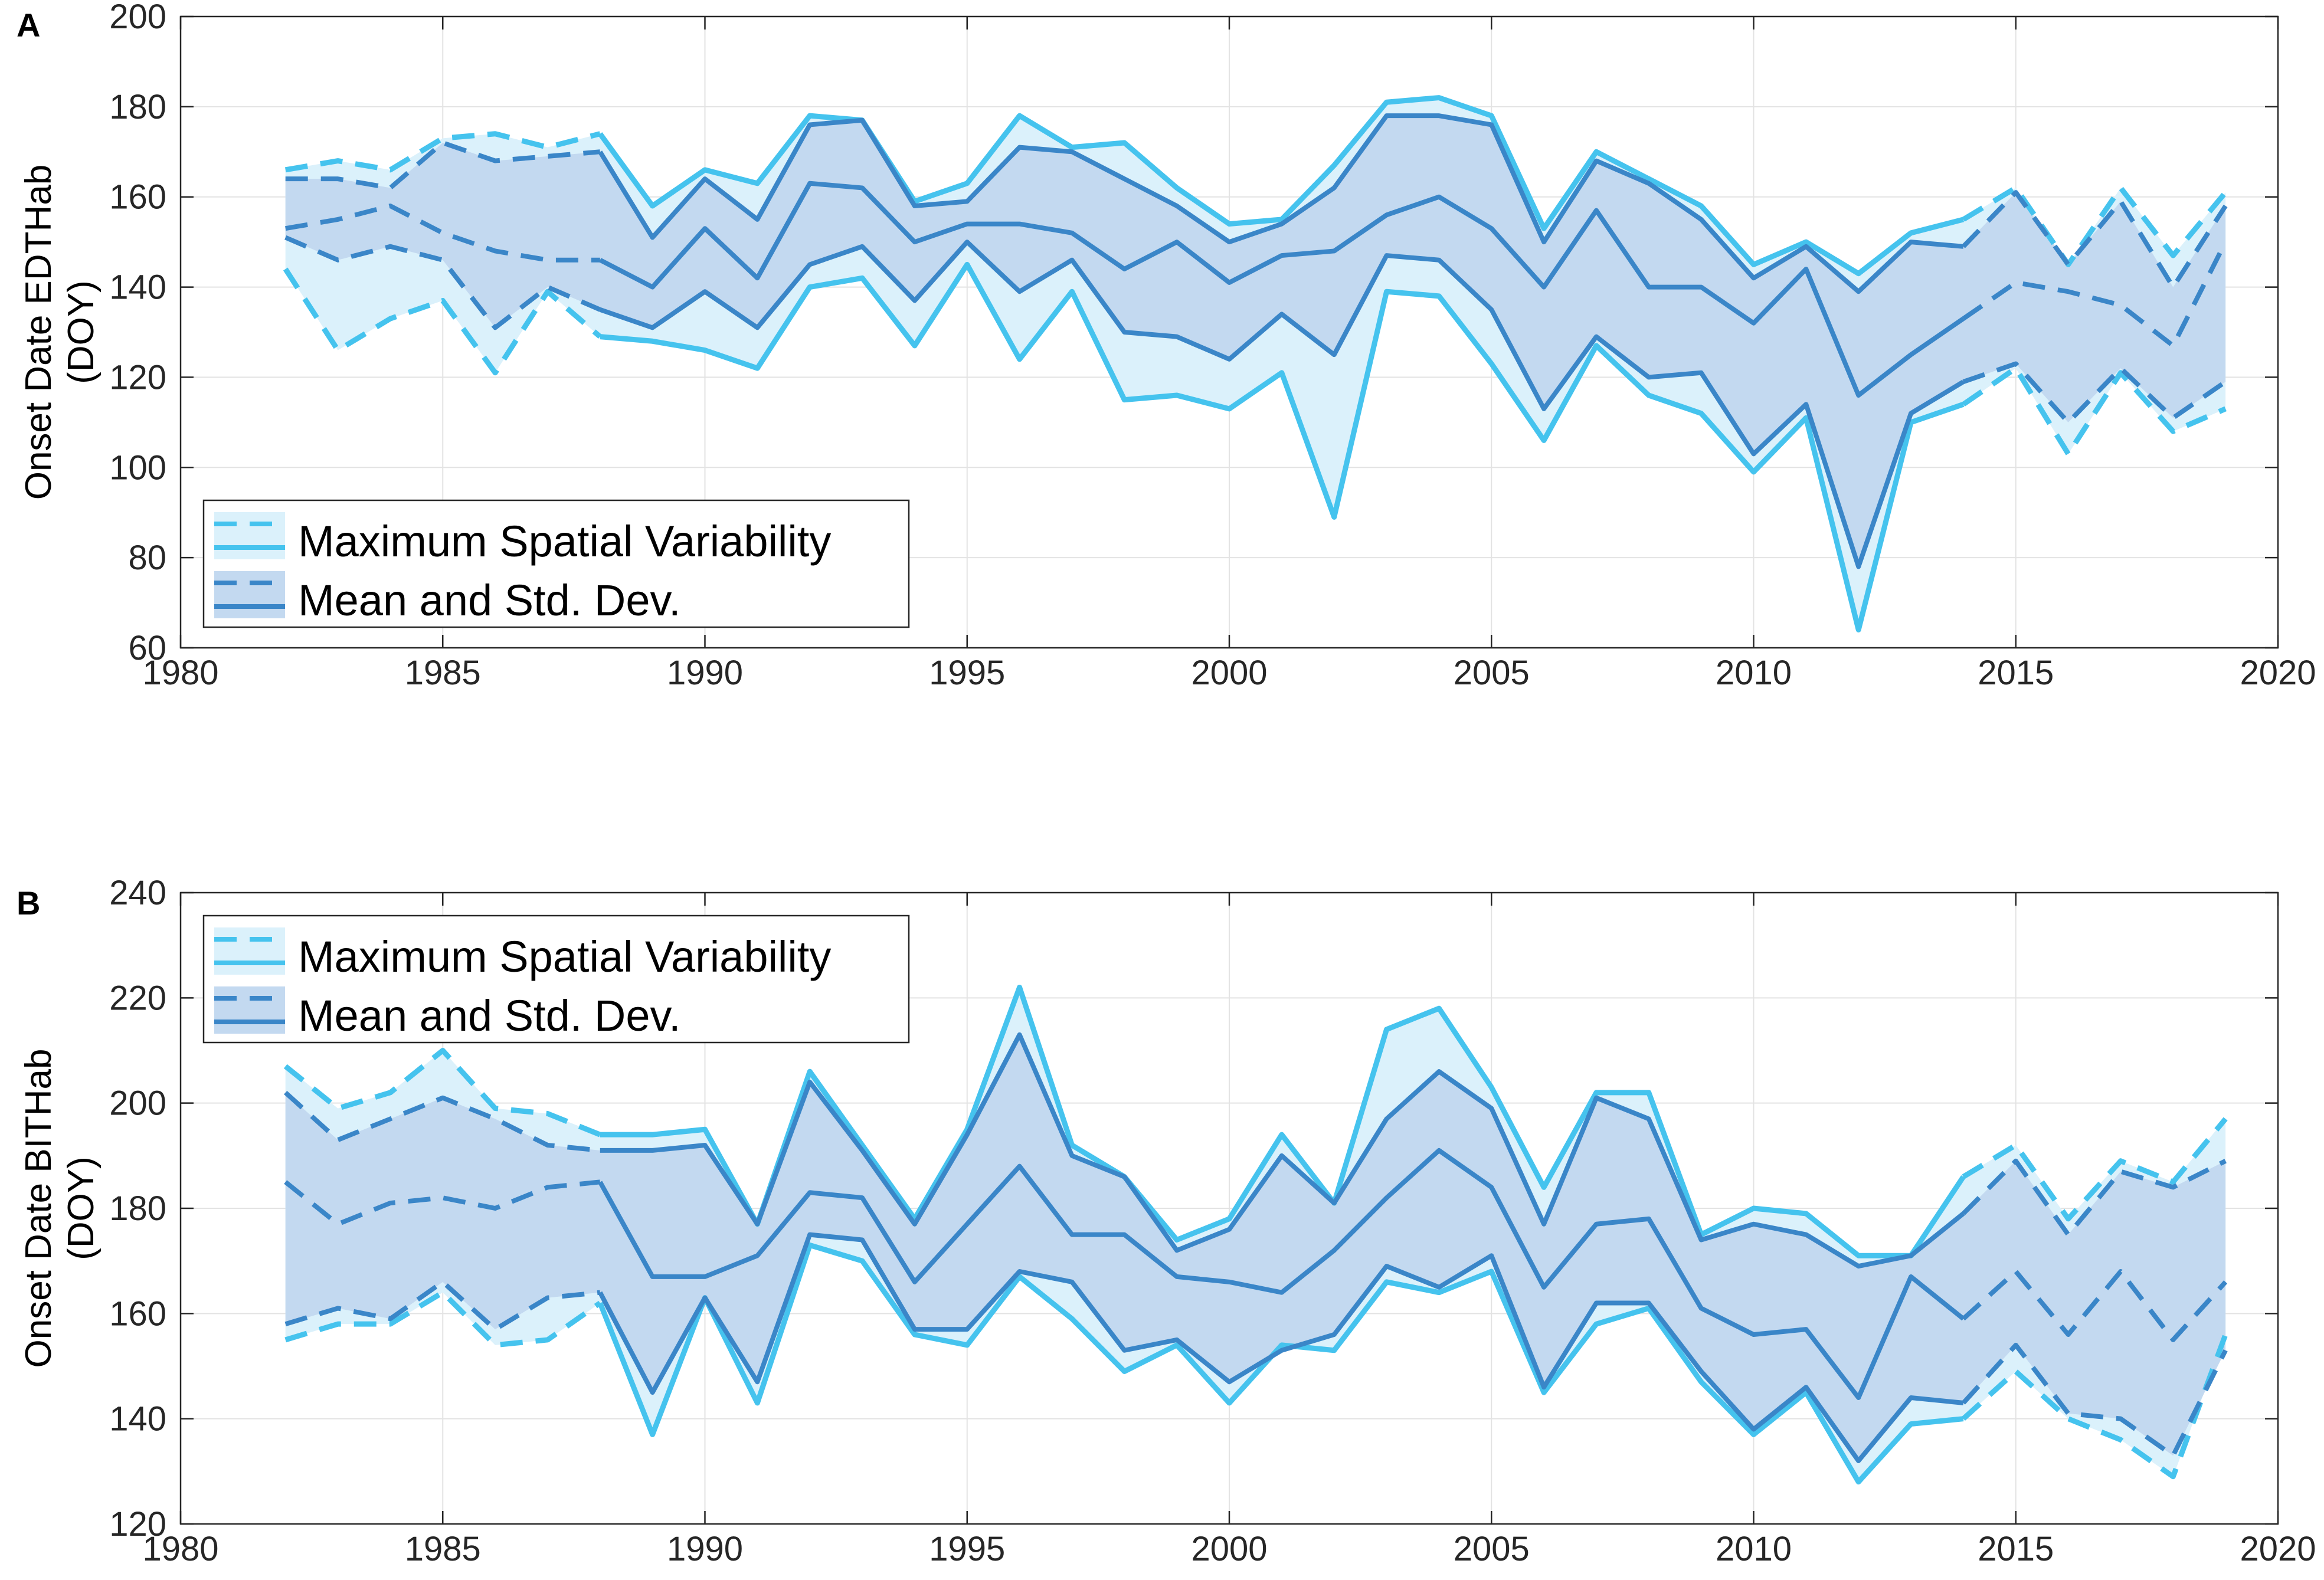  Describe the element at coordinates (137, 467) in the screenshot. I see `y-tick-label: 100` at that location.